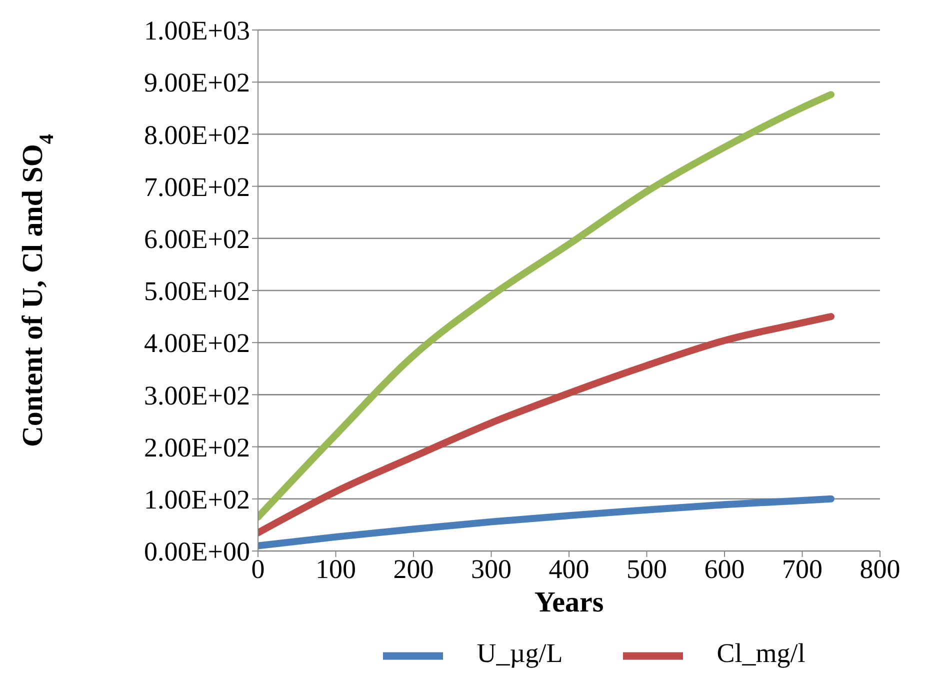  What do you see at coordinates (569, 602) in the screenshot?
I see `x-axis-title: Years` at bounding box center [569, 602].